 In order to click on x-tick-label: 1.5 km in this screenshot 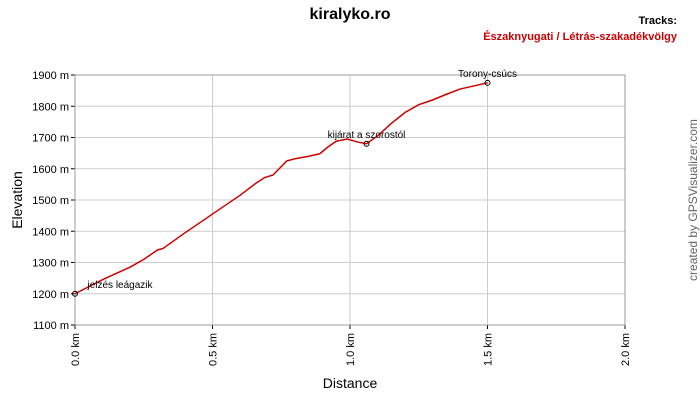, I will do `click(489, 349)`.